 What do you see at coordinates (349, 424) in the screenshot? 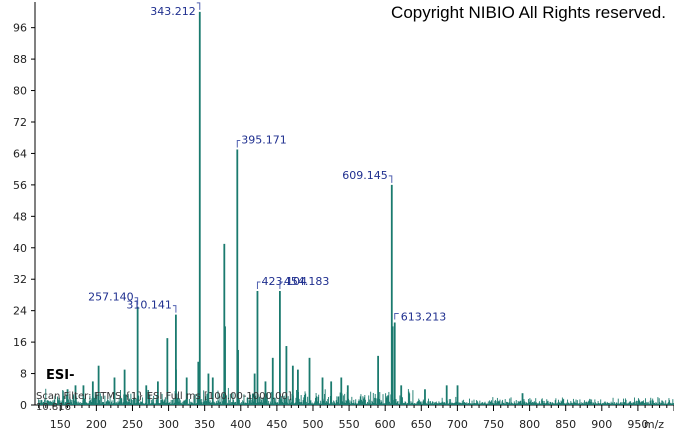
I see `x-tick-label: 550` at bounding box center [349, 424].